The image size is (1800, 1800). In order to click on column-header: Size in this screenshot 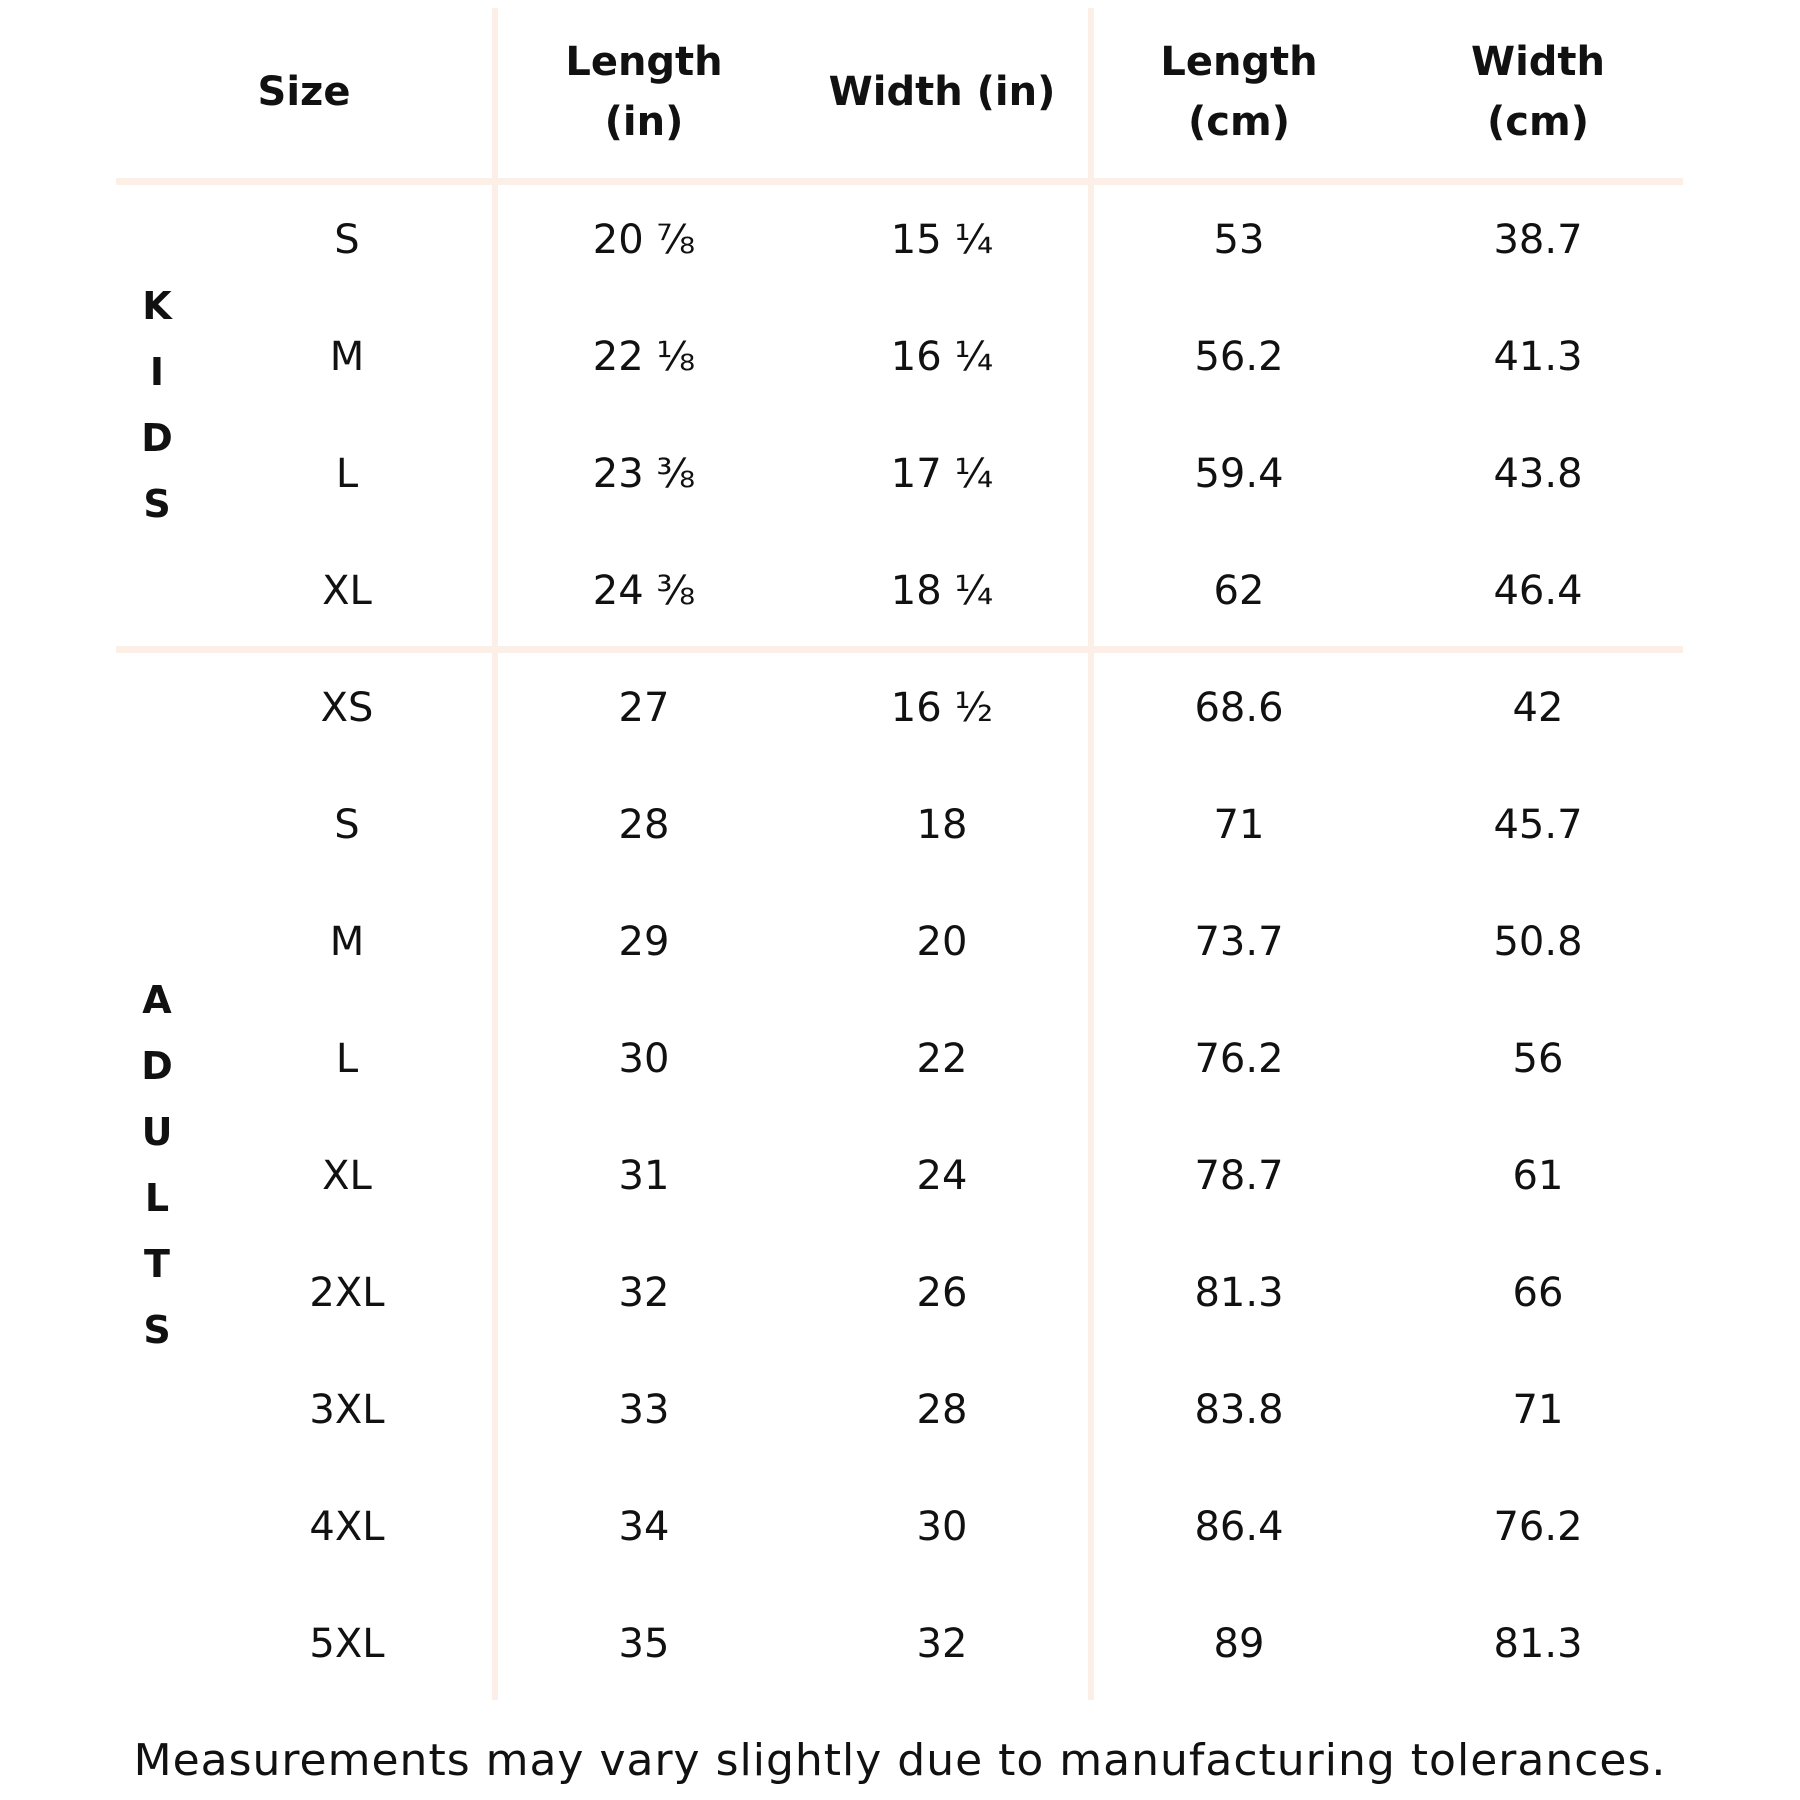, I will do `click(304, 92)`.